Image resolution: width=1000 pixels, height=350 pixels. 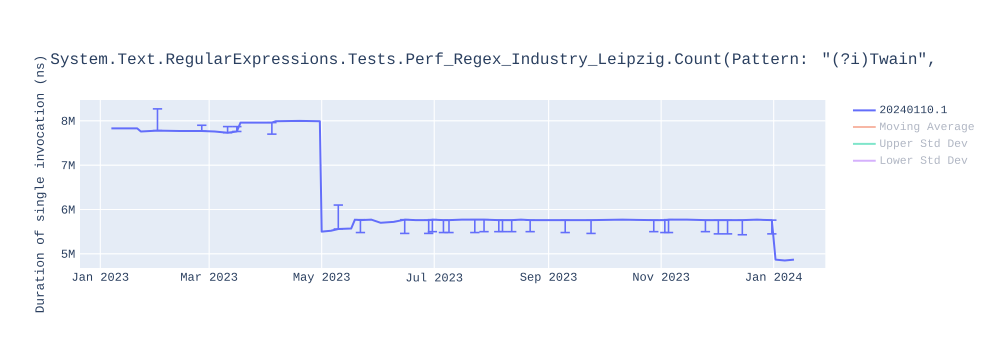 I want to click on y-tick-label: 7M, so click(x=68, y=165).